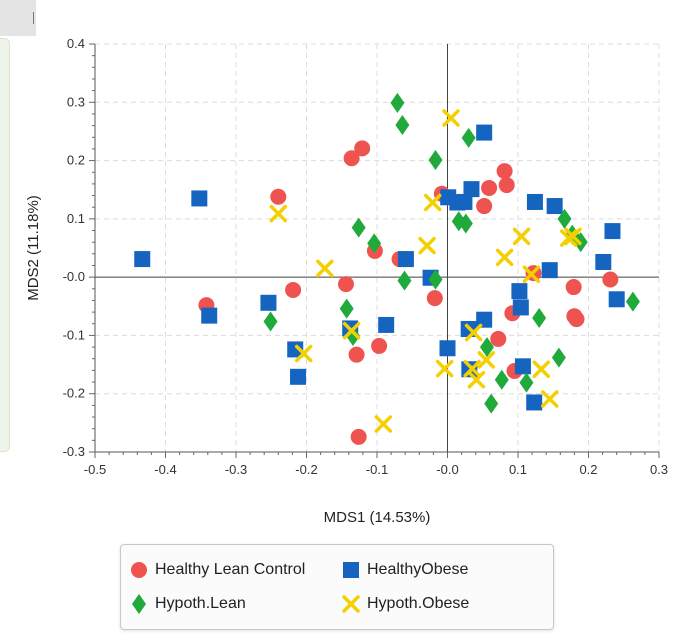 The height and width of the screenshot is (642, 679). Describe the element at coordinates (33, 248) in the screenshot. I see `y-axis-title: MDS2 (11.18%)` at that location.